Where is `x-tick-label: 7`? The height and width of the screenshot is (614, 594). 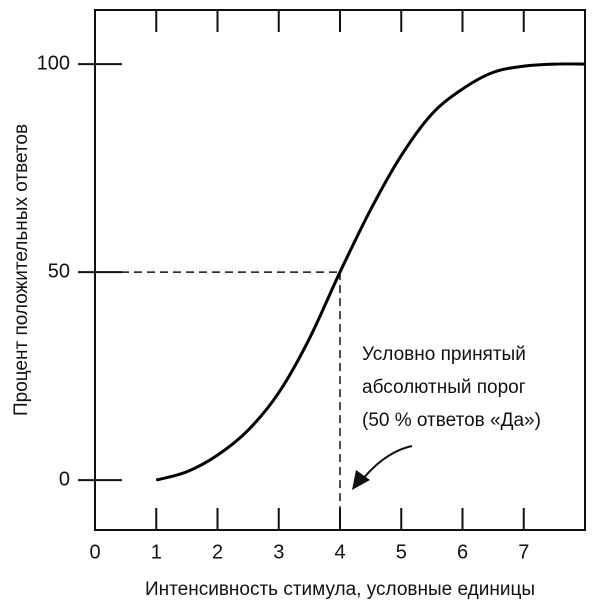
x-tick-label: 7 is located at coordinates (523, 552).